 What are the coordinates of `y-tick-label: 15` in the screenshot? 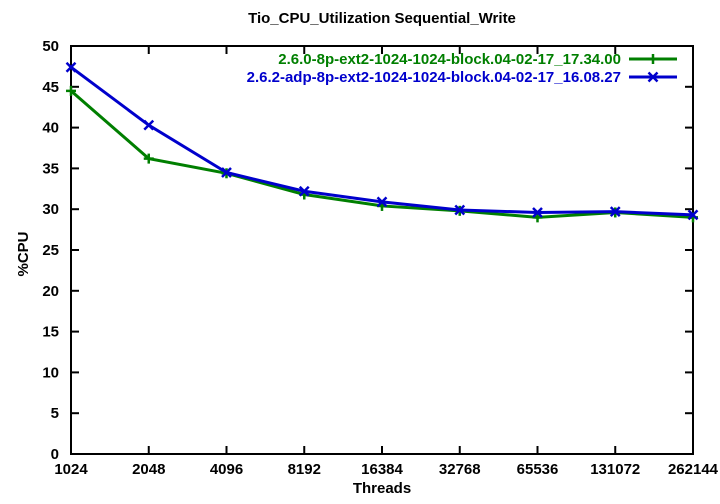 It's located at (50, 332).